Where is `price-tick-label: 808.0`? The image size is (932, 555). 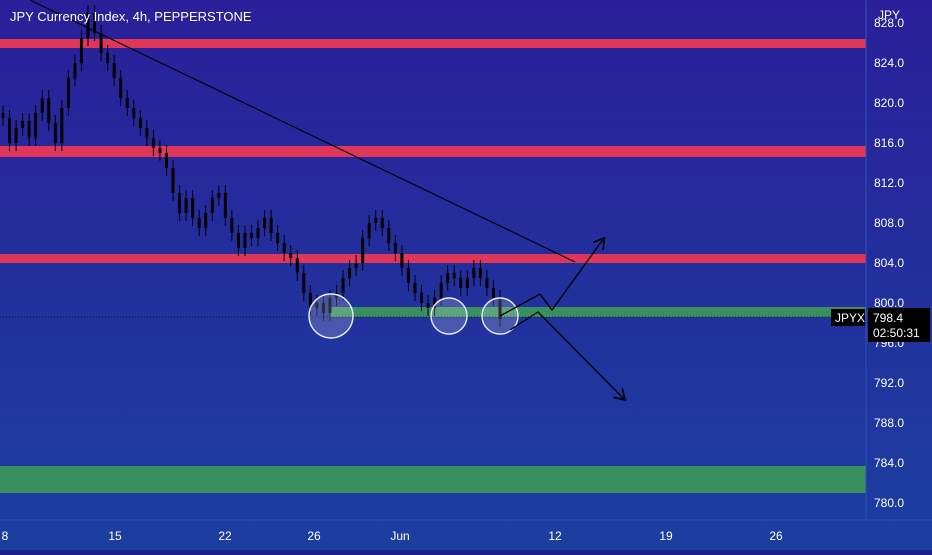 price-tick-label: 808.0 is located at coordinates (889, 223).